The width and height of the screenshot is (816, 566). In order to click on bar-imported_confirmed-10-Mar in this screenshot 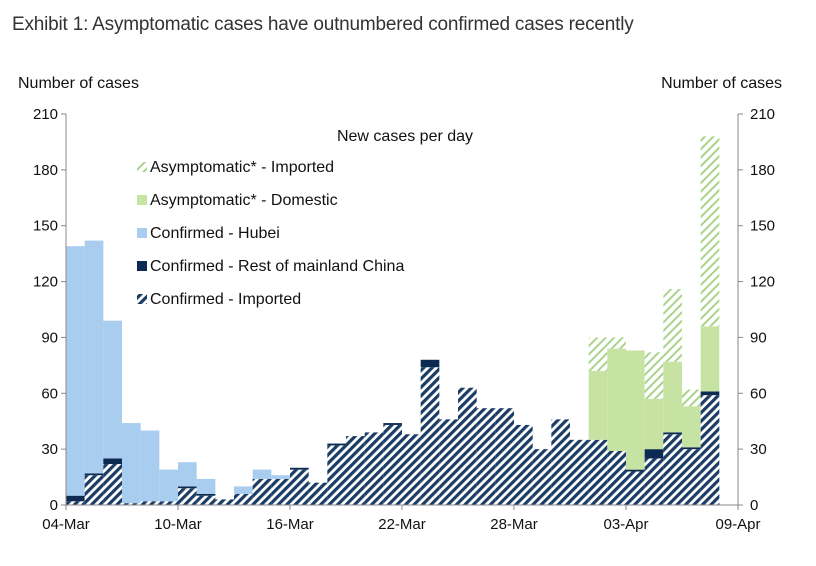, I will do `click(187, 496)`.